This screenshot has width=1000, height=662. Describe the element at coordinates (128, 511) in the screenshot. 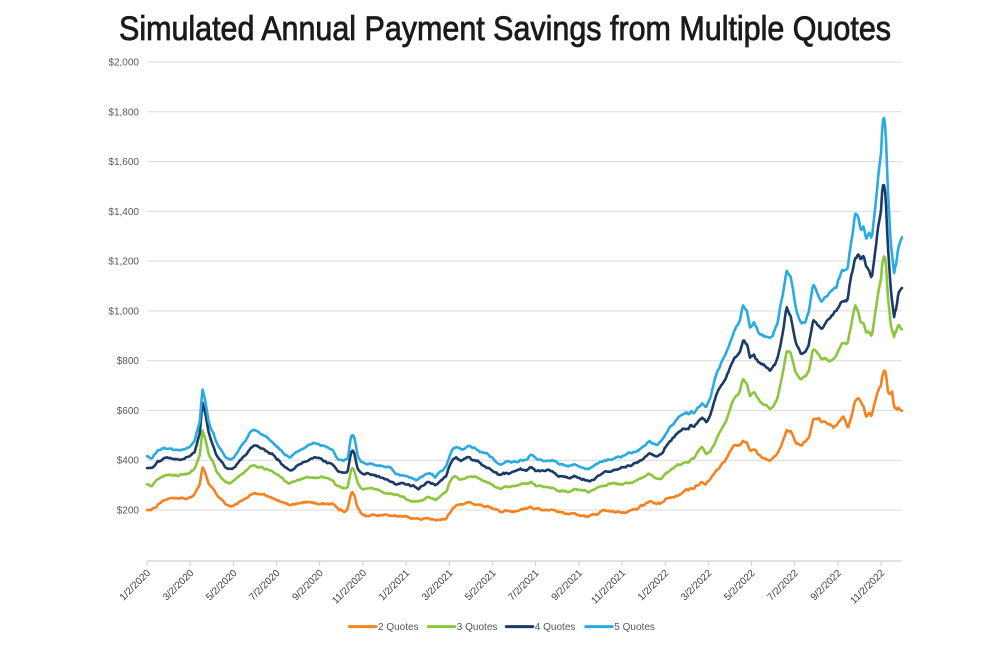

I see `svg-text: $200` at that location.